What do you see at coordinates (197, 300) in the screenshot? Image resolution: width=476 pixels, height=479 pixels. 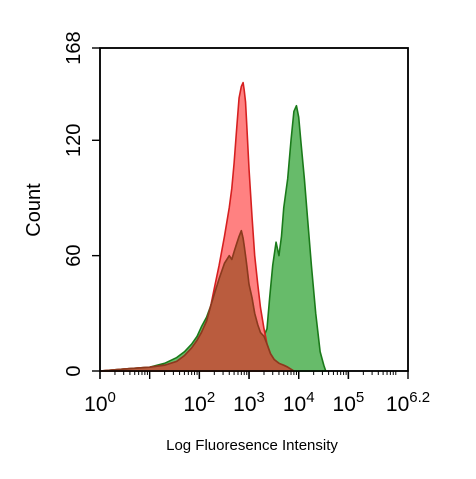 I see `overlap-series-area` at bounding box center [197, 300].